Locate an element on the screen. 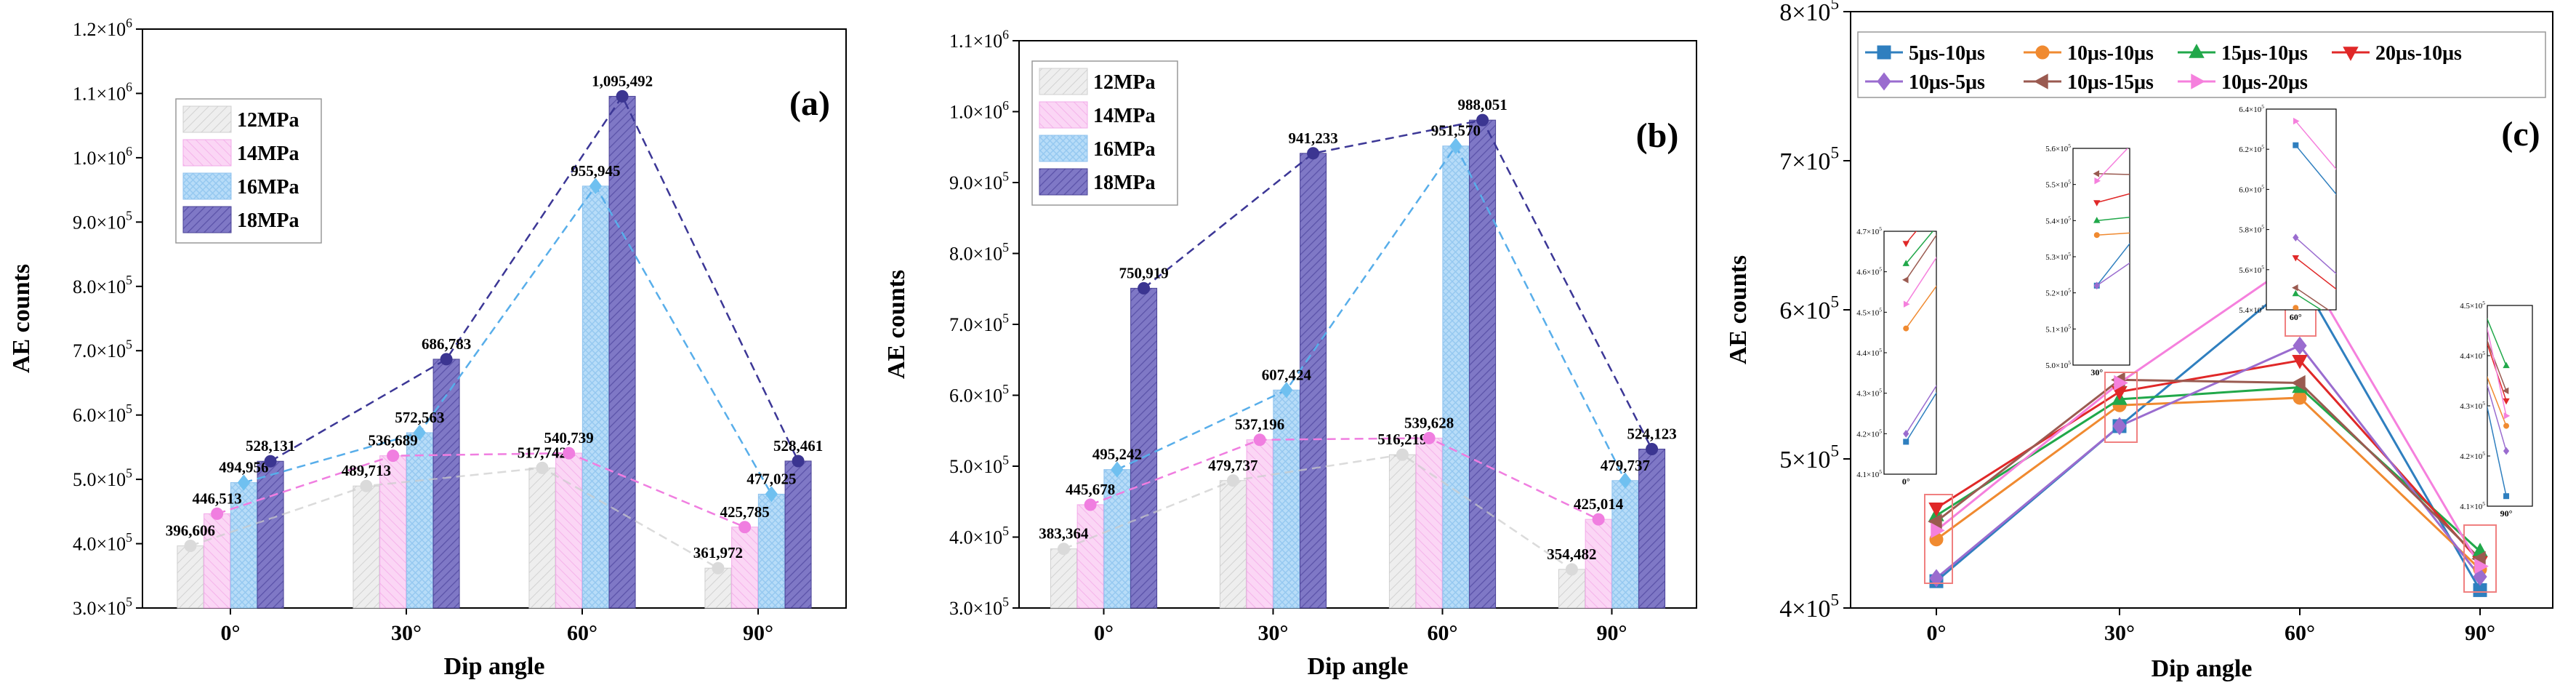 The width and height of the screenshot is (2576, 696). point-10μs-5μs-90° is located at coordinates (2480, 576).